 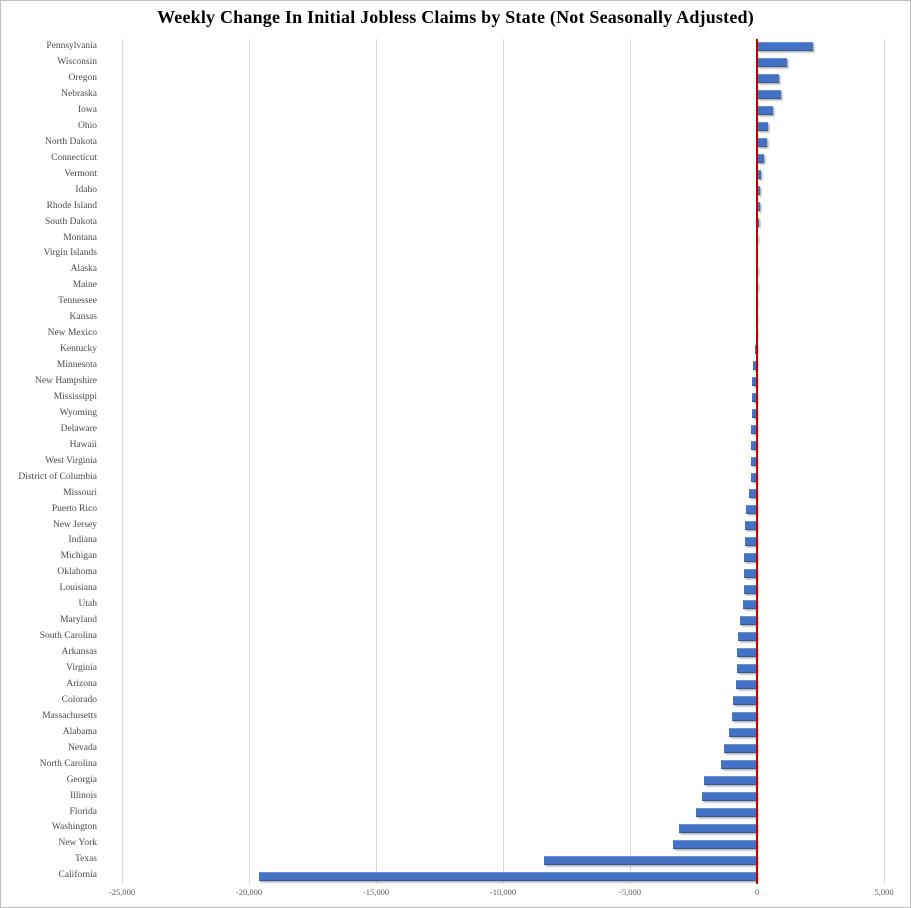 What do you see at coordinates (122, 892) in the screenshot?
I see `x-tick-label: -25,000` at bounding box center [122, 892].